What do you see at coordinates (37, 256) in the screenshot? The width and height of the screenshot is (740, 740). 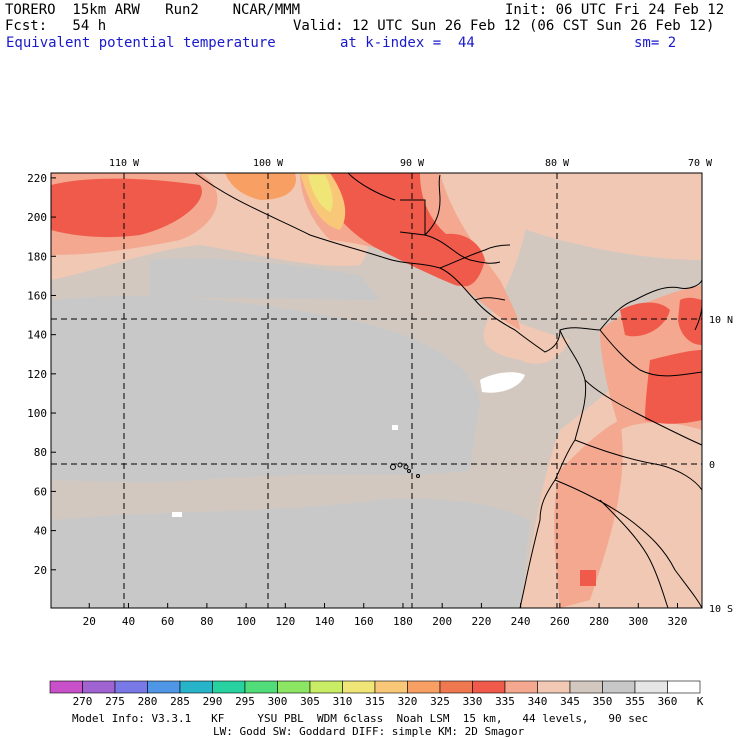 I see `y-tick-label: 180` at bounding box center [37, 256].